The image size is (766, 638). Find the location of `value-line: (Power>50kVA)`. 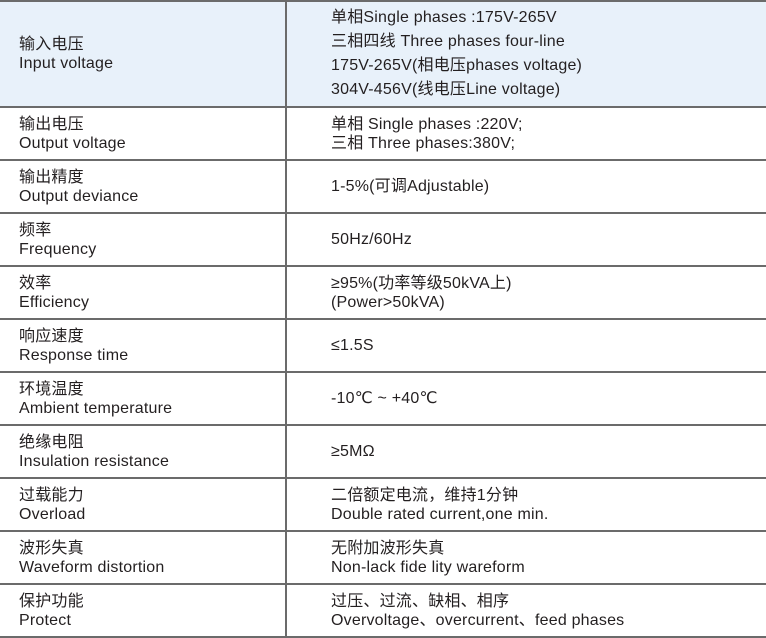

value-line: (Power>50kVA) is located at coordinates (388, 302).